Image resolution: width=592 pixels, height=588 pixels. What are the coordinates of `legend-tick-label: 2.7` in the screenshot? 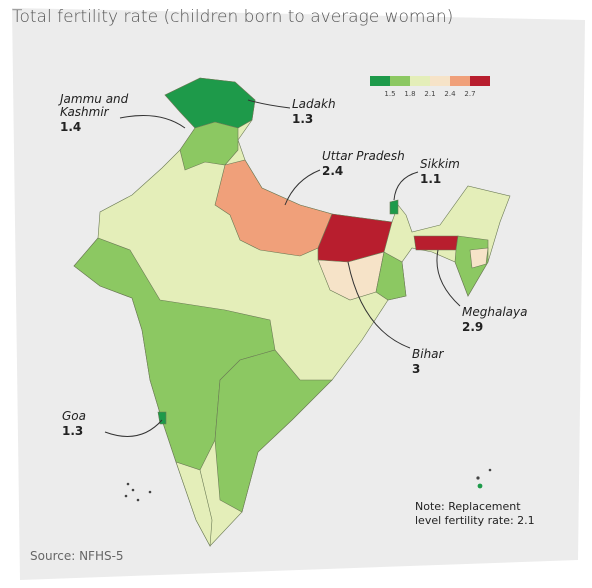 It's located at (469, 94).